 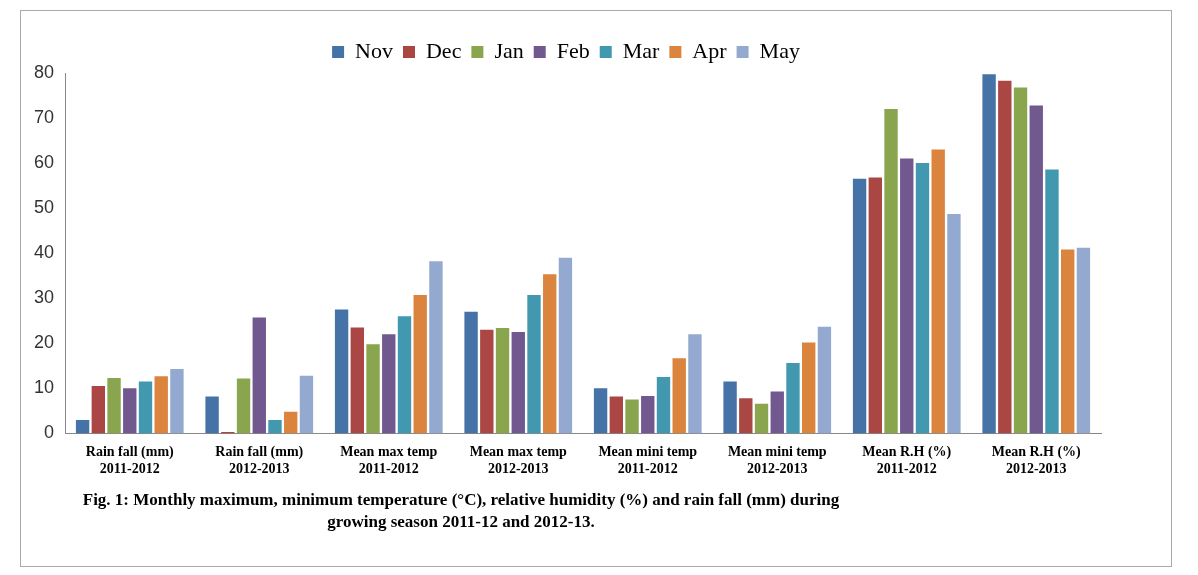 I want to click on y-tick-label: 70, so click(x=44, y=117).